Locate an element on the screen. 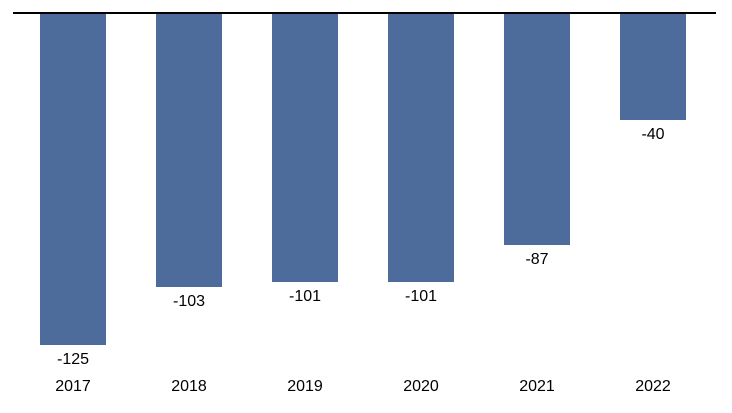  zero-axis-line is located at coordinates (364, 13).